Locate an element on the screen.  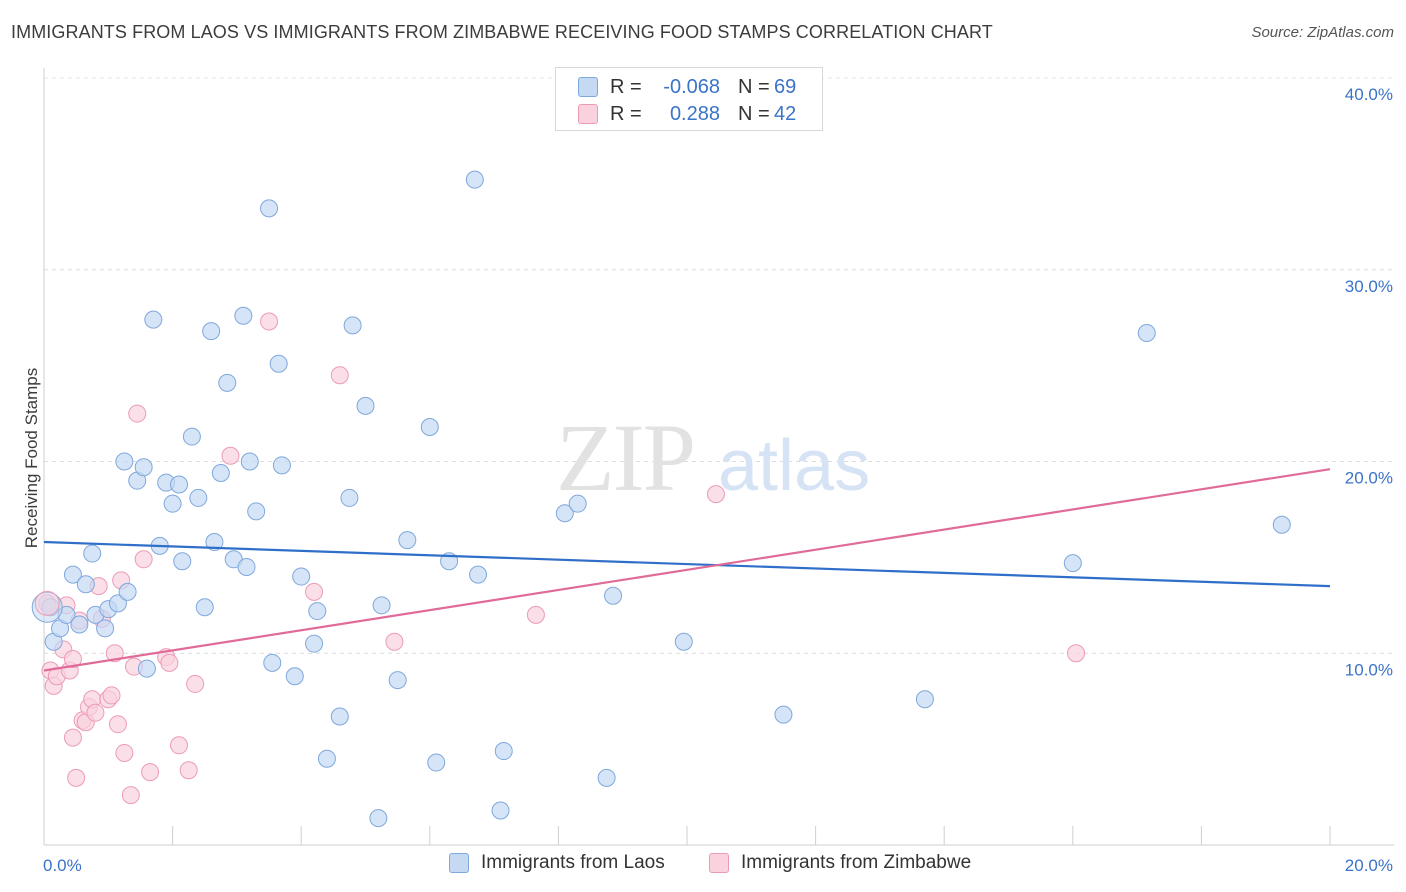
y-tick-label: 40.0% is located at coordinates (1369, 94).